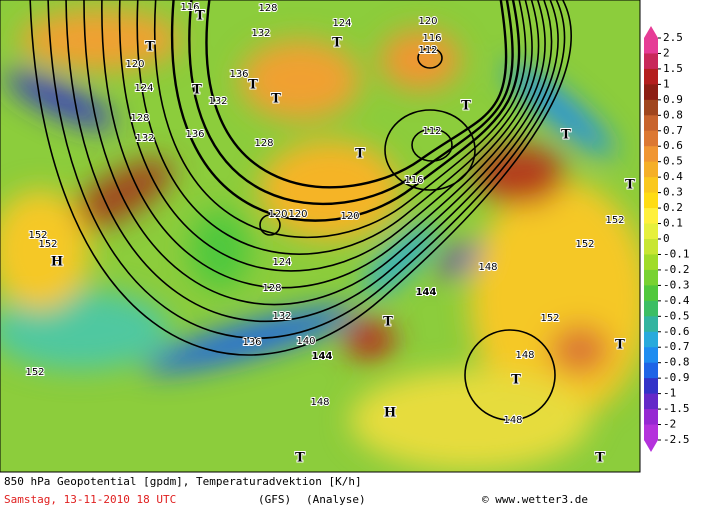 The width and height of the screenshot is (704, 513). I want to click on colorbar-label: -2, so click(669, 424).